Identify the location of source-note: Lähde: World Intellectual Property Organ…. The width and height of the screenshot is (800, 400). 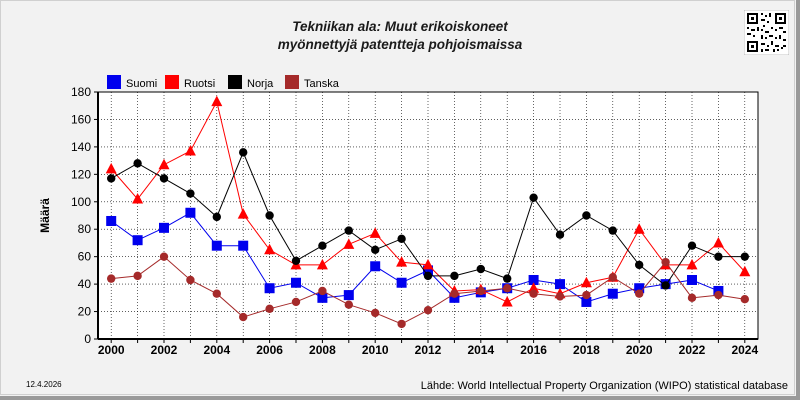
(604, 386).